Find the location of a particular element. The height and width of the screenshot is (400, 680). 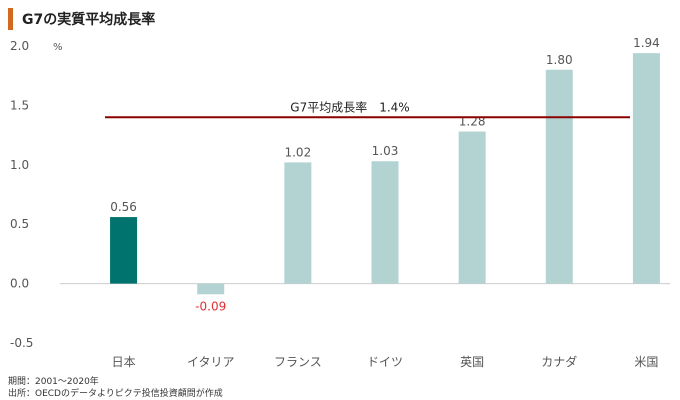

category-label: 英国 is located at coordinates (472, 362).